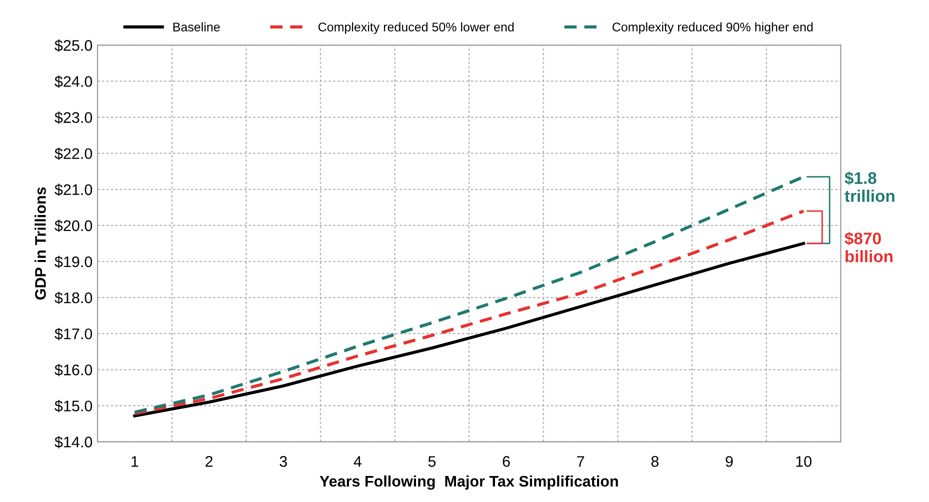  I want to click on text: $870 billion, so click(868, 247).